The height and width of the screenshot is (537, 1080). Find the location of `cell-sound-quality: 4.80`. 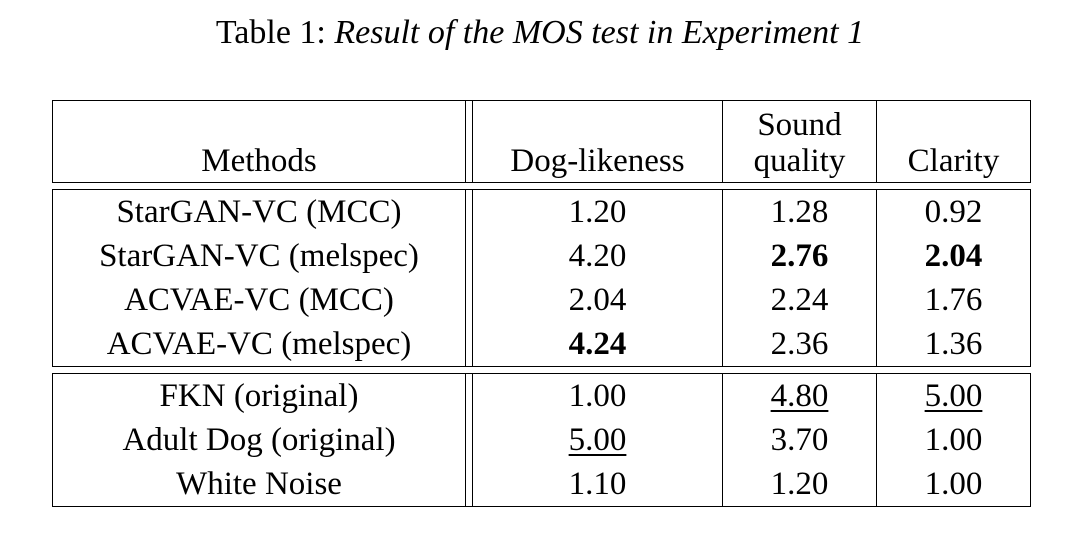

cell-sound-quality: 4.80 is located at coordinates (799, 395).